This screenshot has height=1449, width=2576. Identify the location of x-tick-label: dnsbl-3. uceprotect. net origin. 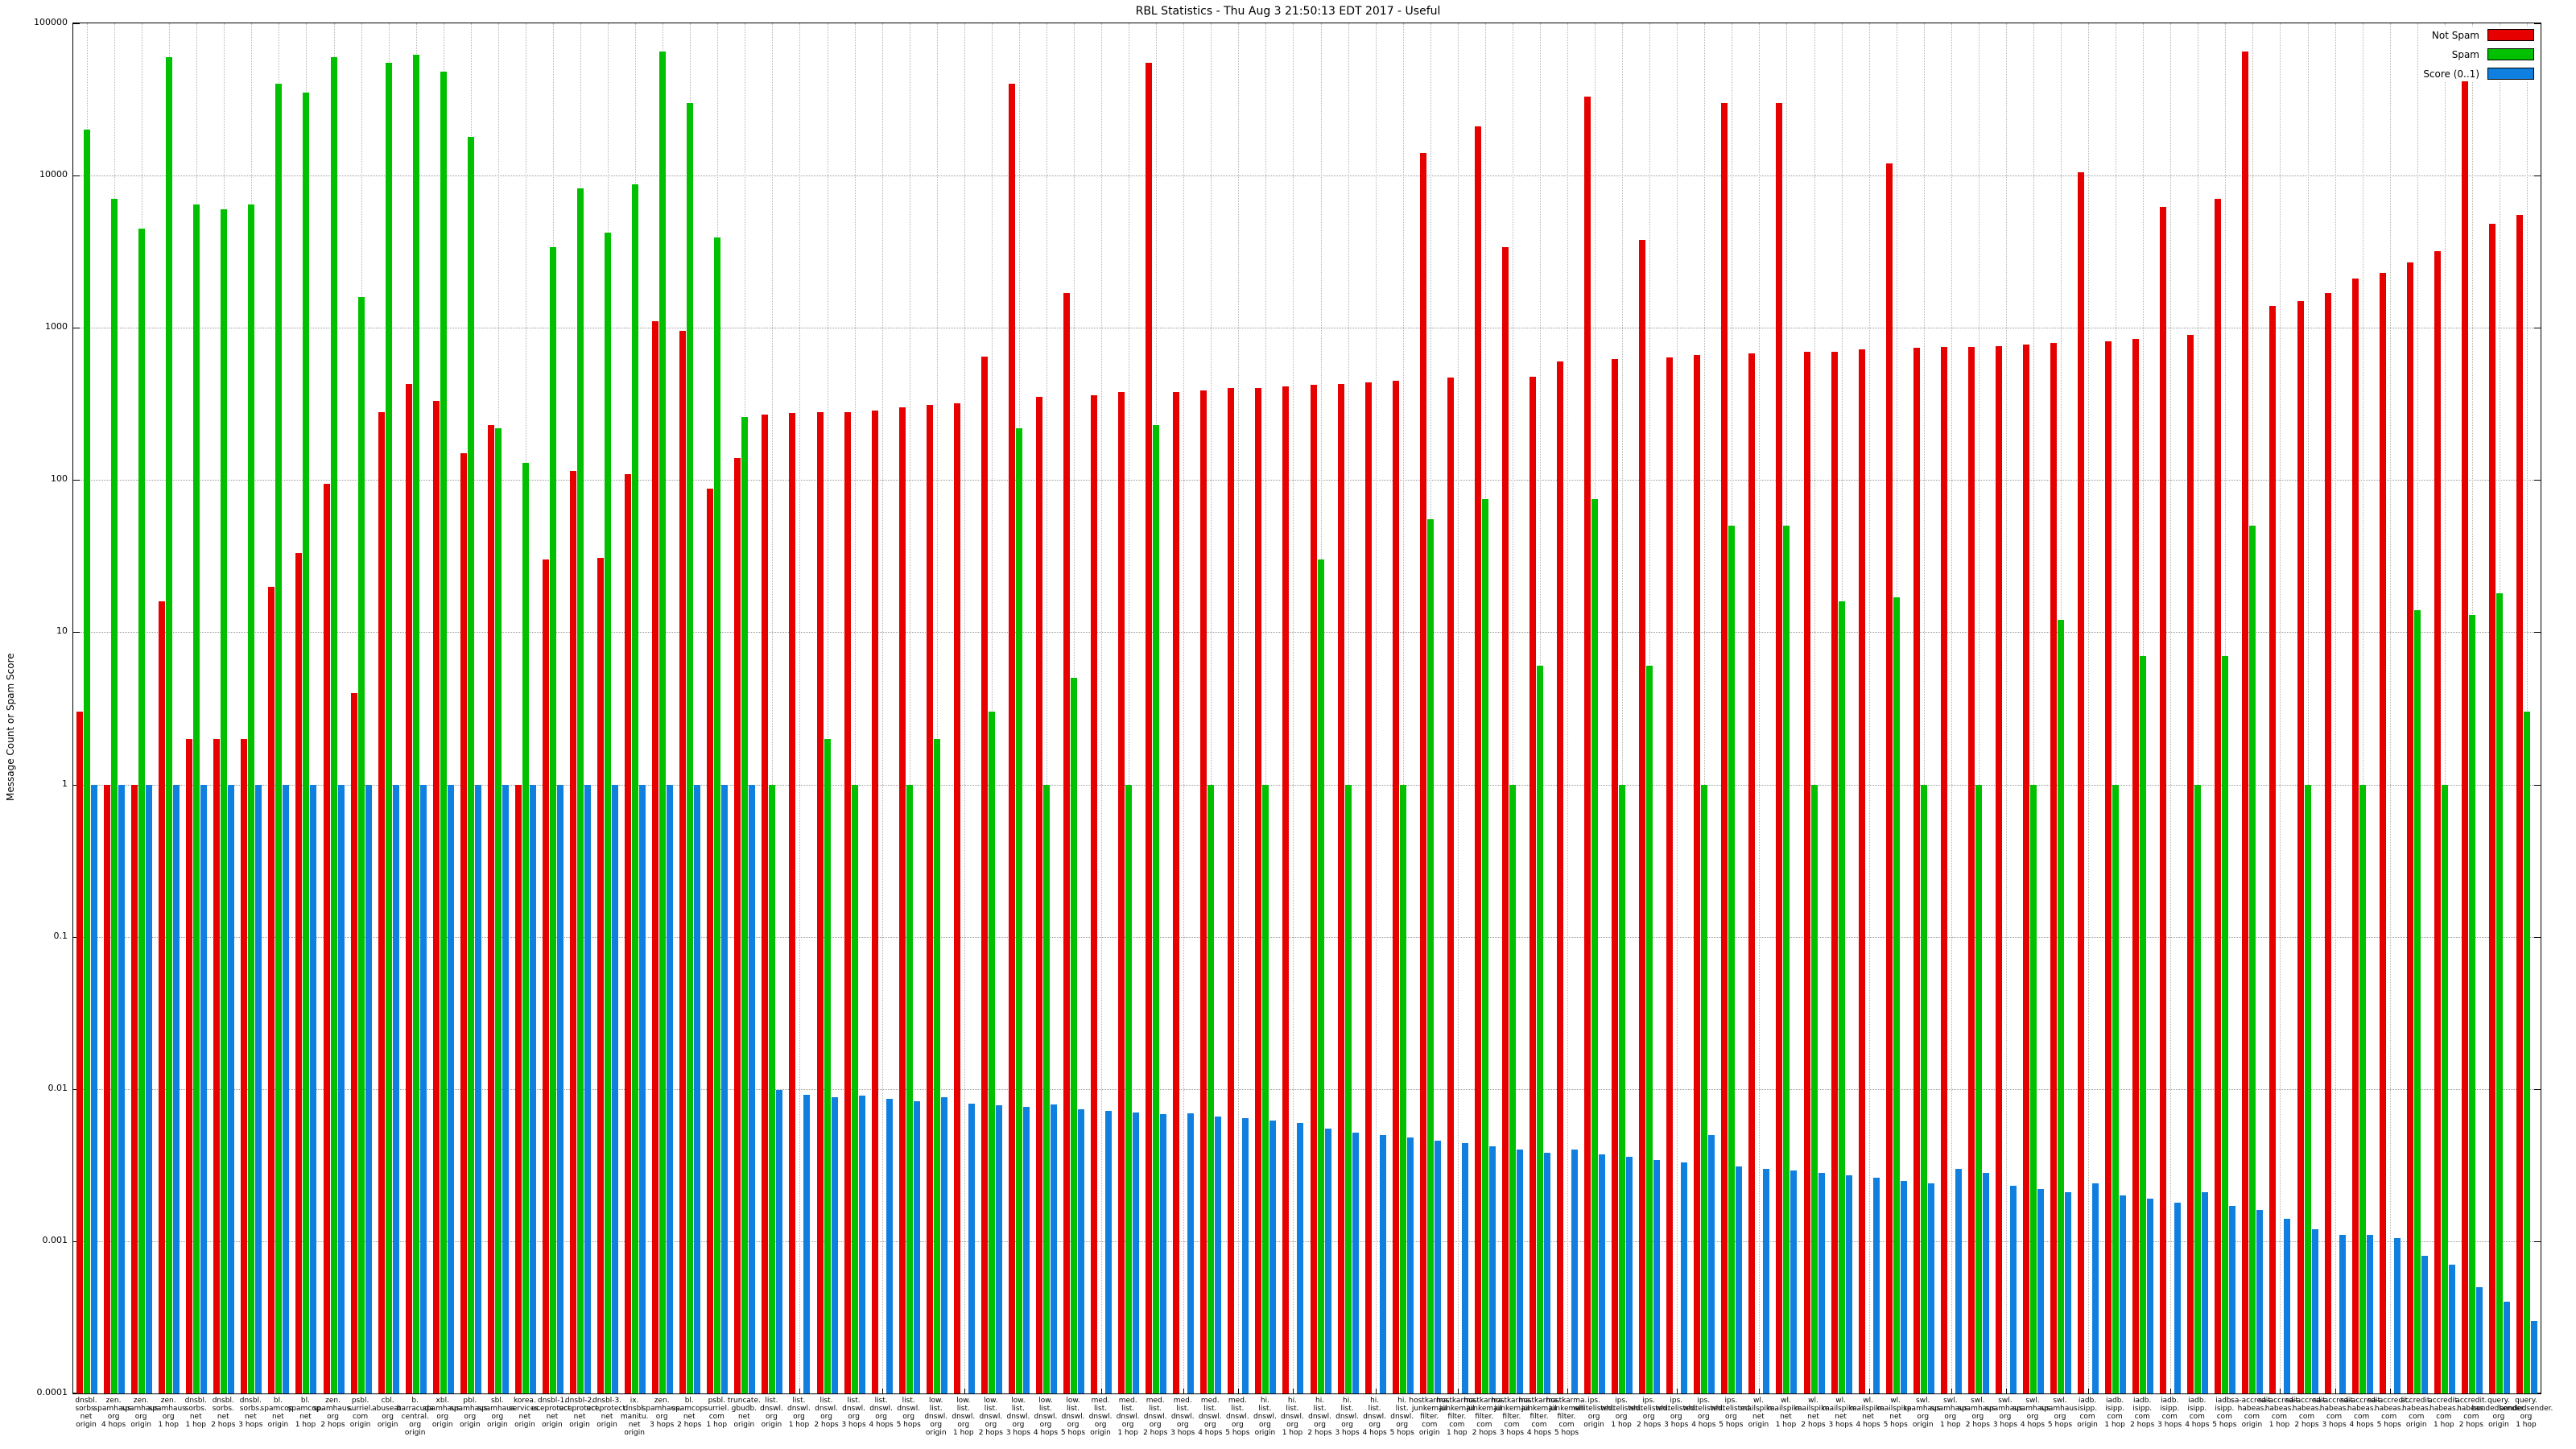
(607, 1413).